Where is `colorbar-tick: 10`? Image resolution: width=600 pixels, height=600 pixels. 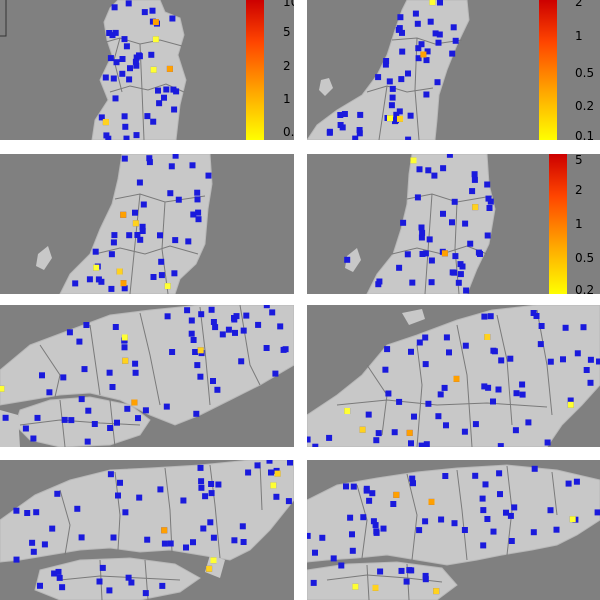
colorbar-tick: 10 is located at coordinates (288, 4).